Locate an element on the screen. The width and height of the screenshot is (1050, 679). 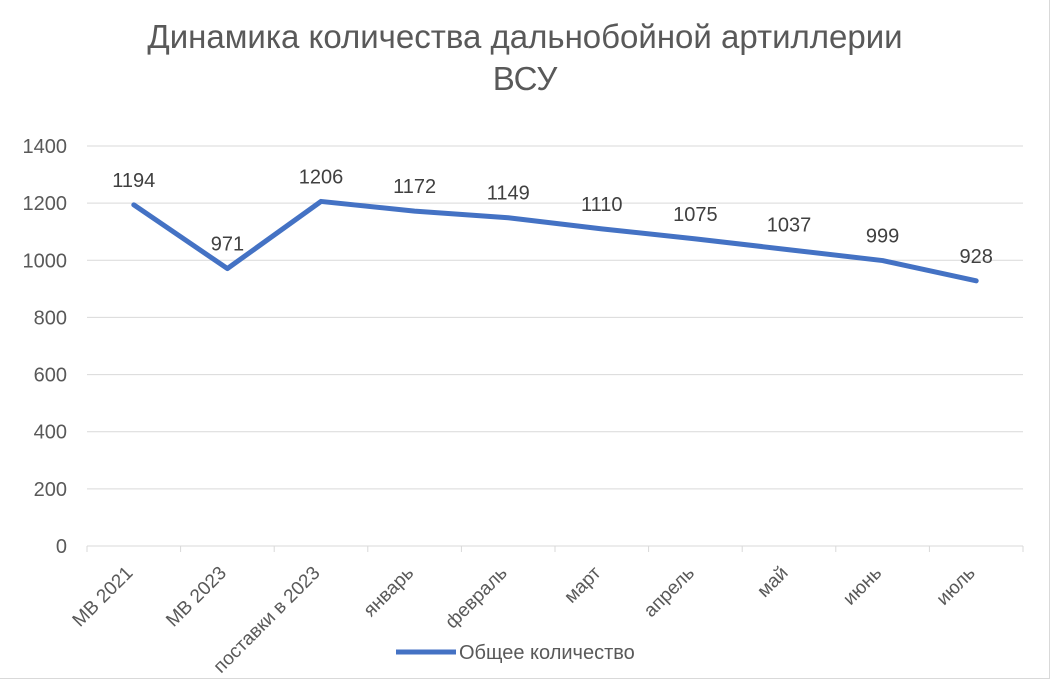
y-tick-label: 0 is located at coordinates (61, 547).